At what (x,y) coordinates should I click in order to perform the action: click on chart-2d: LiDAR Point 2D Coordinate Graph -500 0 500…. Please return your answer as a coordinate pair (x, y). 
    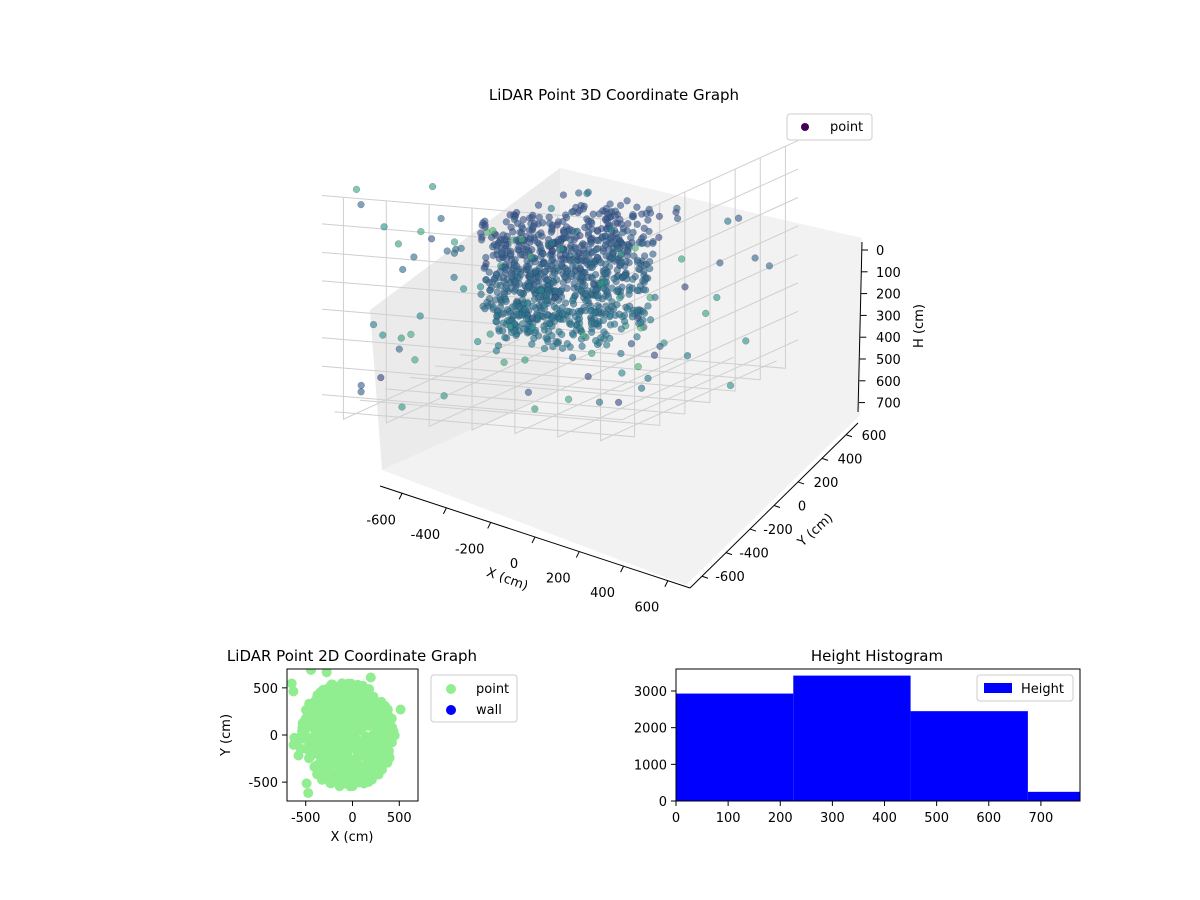
    Looking at the image, I should click on (368, 746).